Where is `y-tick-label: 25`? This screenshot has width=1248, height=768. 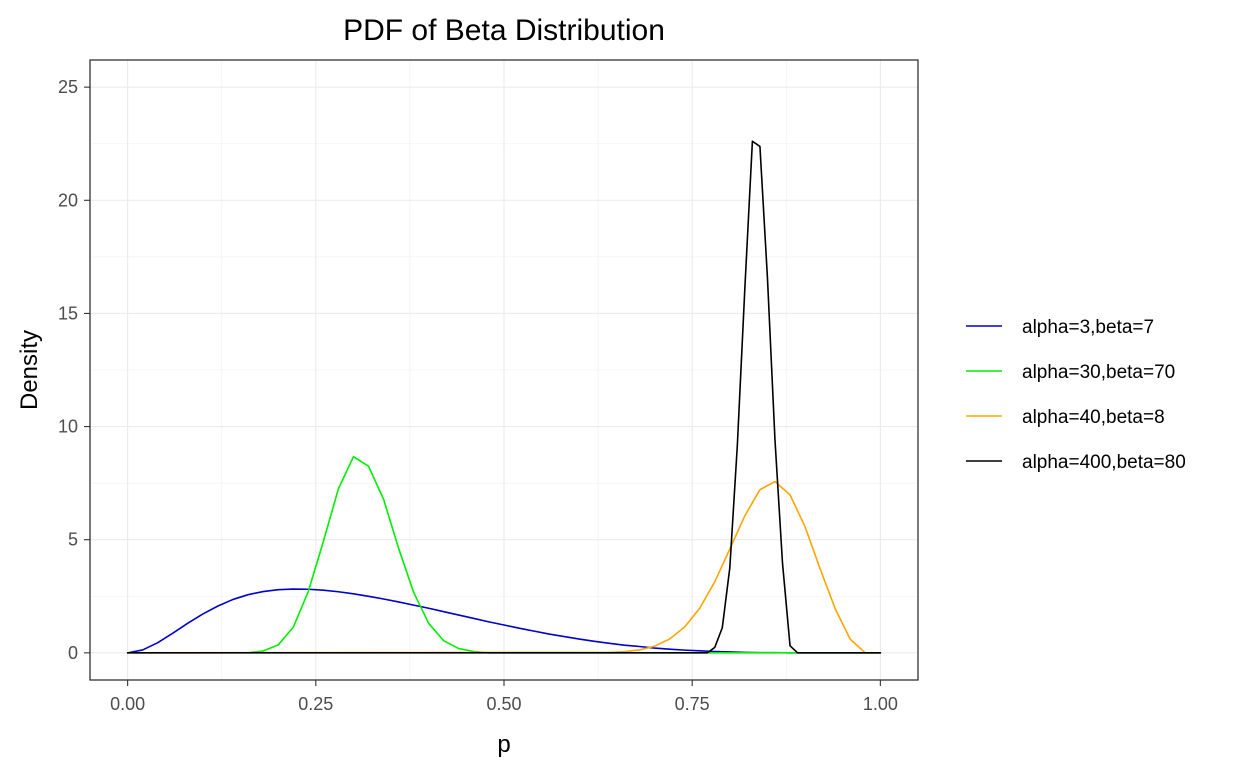
y-tick-label: 25 is located at coordinates (68, 87).